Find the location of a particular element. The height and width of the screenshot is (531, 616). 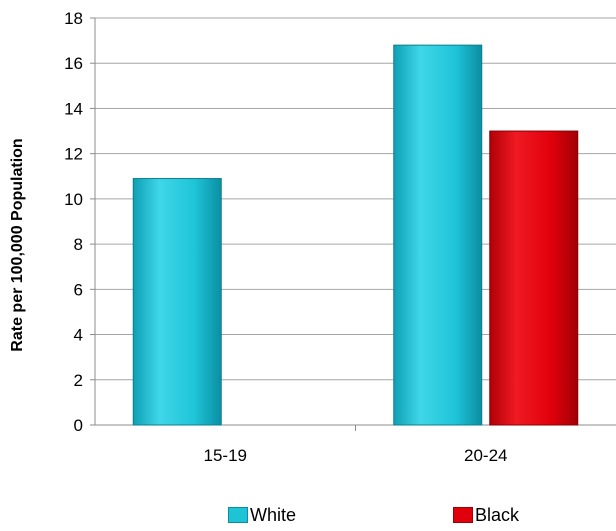

y-axis-label: Rate per 100,000 Population is located at coordinates (17, 244).